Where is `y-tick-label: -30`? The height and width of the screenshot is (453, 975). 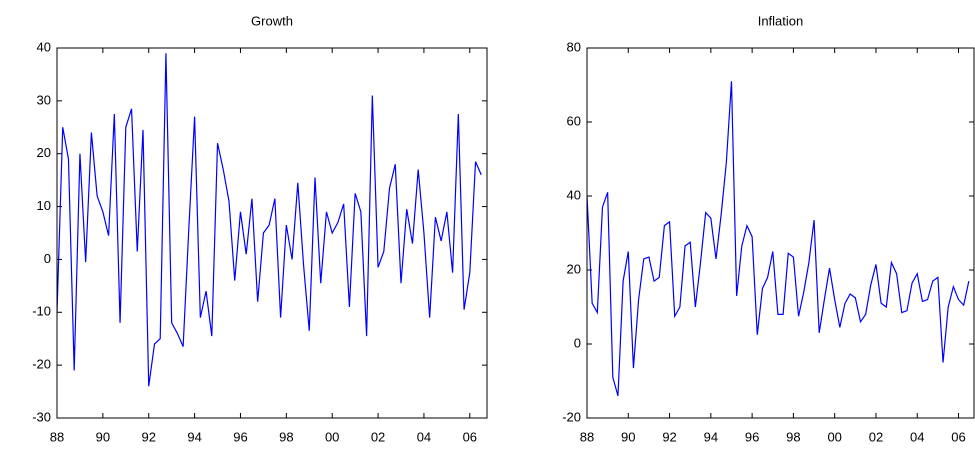 y-tick-label: -30 is located at coordinates (41, 416).